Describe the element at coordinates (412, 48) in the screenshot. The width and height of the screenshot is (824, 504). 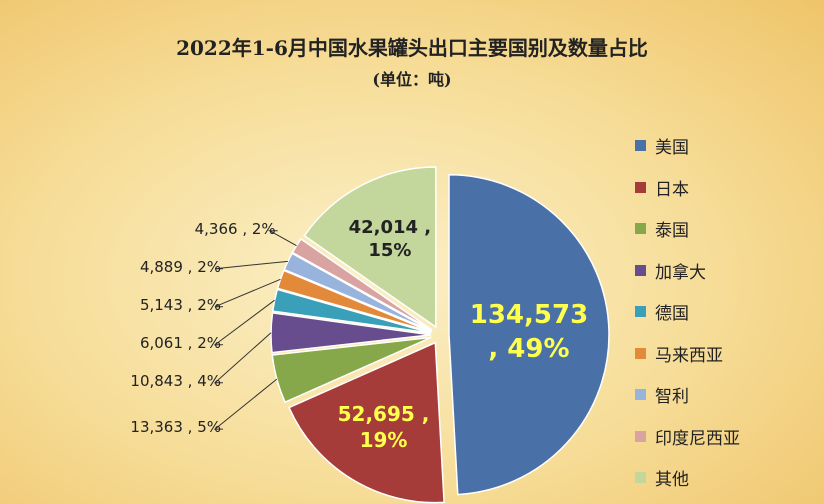
I see `chart-title: 2022年1-6月中国水果罐头出口主要国别及数量占比` at that location.